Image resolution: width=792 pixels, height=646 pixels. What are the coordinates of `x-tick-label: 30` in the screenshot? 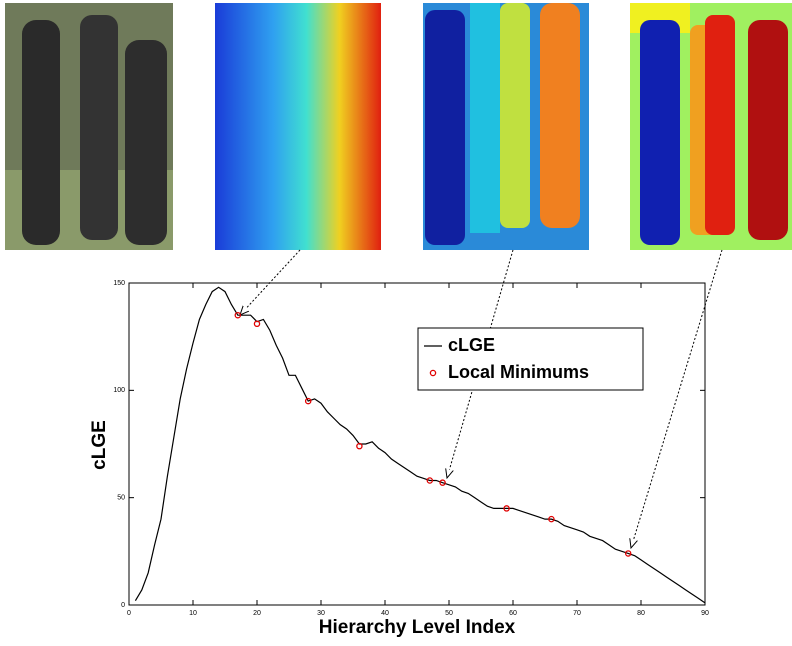 It's located at (321, 613).